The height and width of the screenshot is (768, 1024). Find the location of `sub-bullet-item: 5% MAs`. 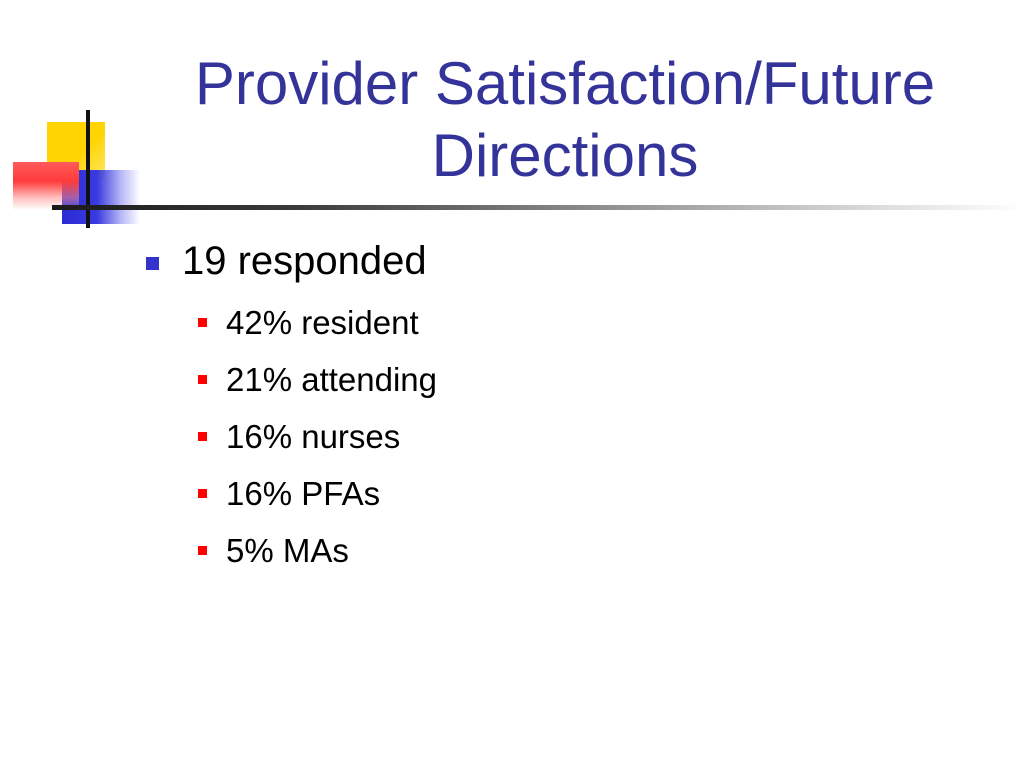

sub-bullet-item: 5% MAs is located at coordinates (554, 550).